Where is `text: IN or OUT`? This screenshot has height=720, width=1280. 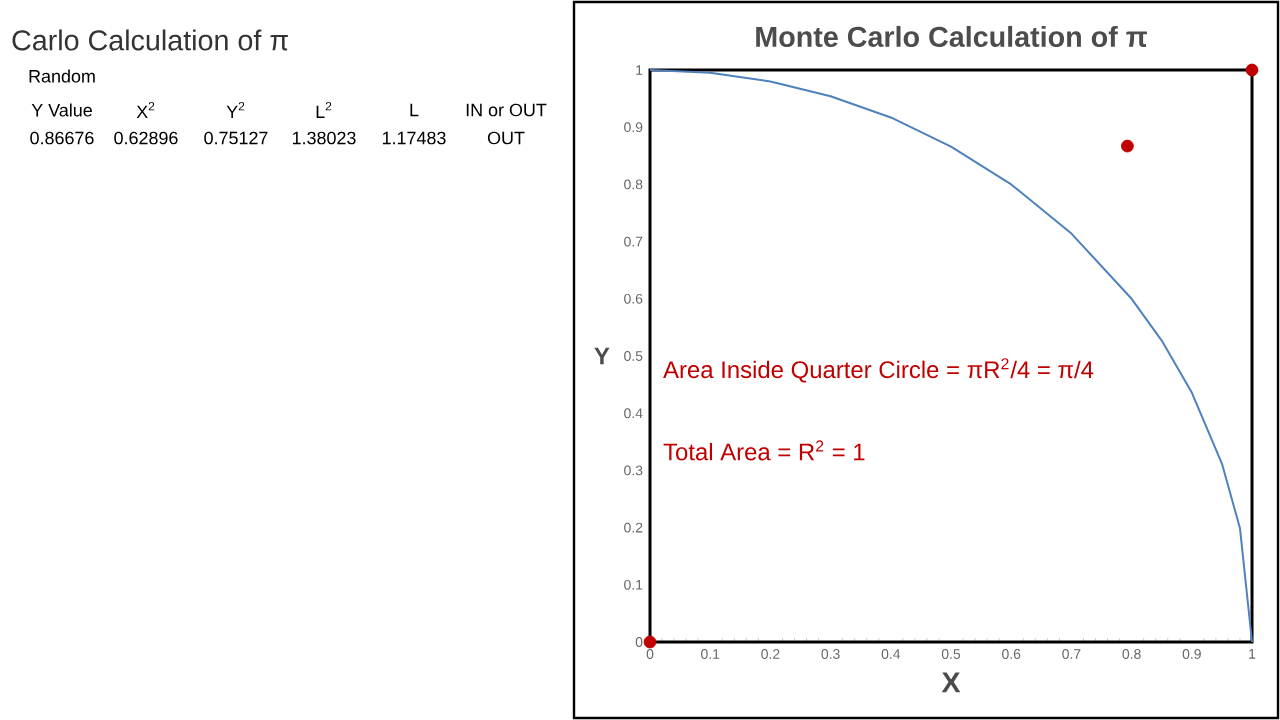 text: IN or OUT is located at coordinates (506, 110).